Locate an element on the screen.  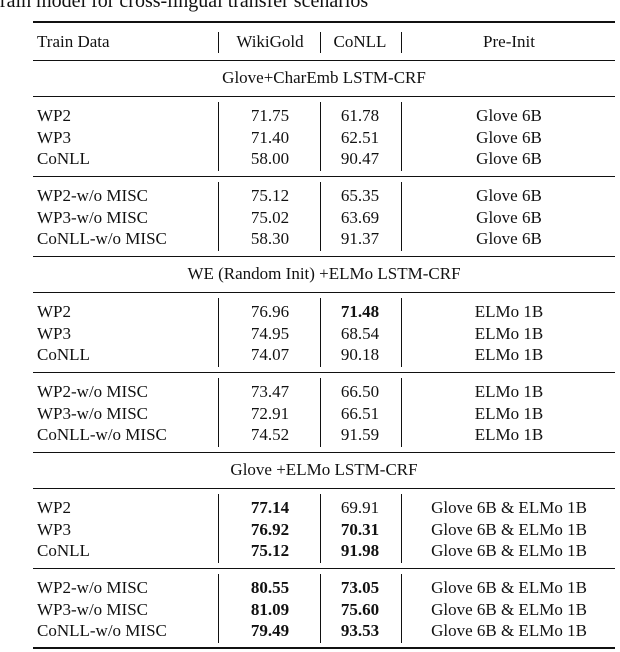
cell: 71.75 is located at coordinates (270, 115).